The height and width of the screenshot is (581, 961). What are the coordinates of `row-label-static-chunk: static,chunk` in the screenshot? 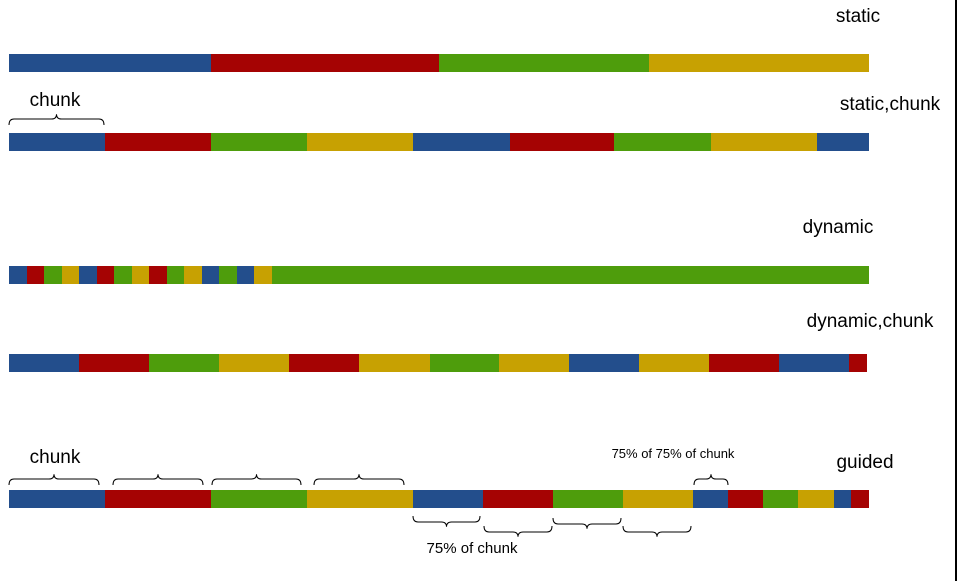 It's located at (890, 104).